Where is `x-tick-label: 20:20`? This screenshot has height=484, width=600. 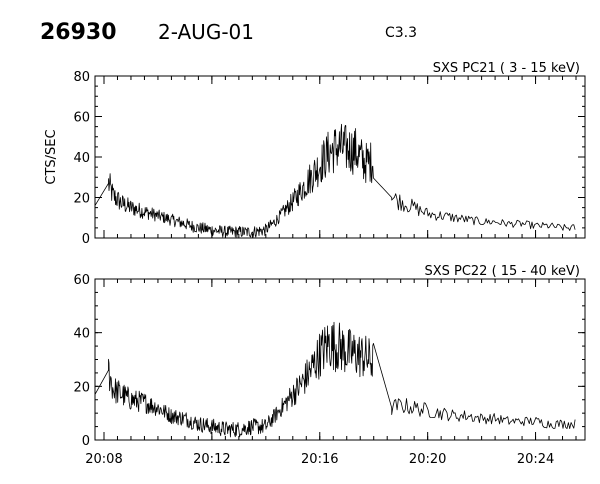
x-tick-label: 20:20 is located at coordinates (427, 459).